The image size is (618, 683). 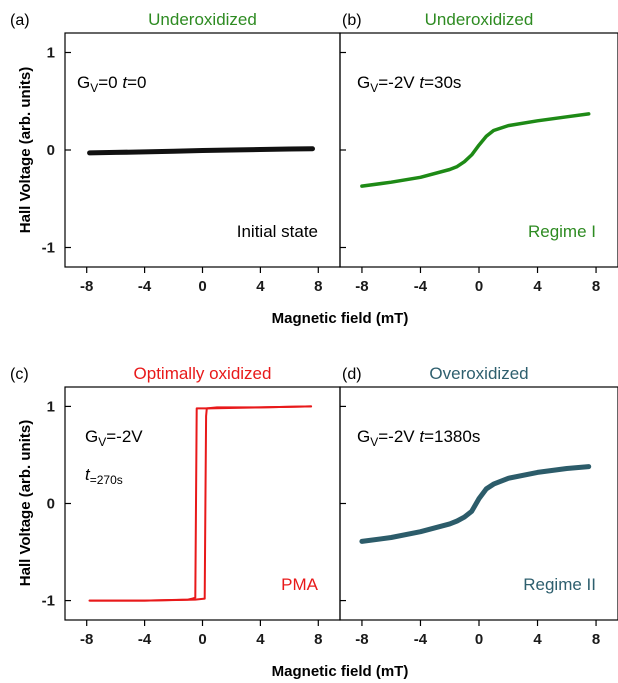 I want to click on state-label: Initial state, so click(x=277, y=231).